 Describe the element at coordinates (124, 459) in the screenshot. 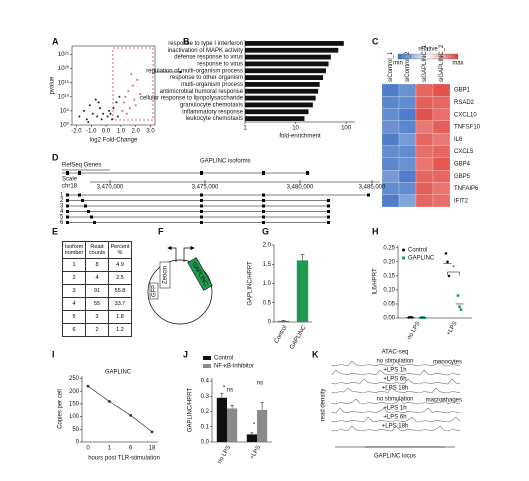

I see `x-axis-label: hours post TLR-stimulation` at that location.